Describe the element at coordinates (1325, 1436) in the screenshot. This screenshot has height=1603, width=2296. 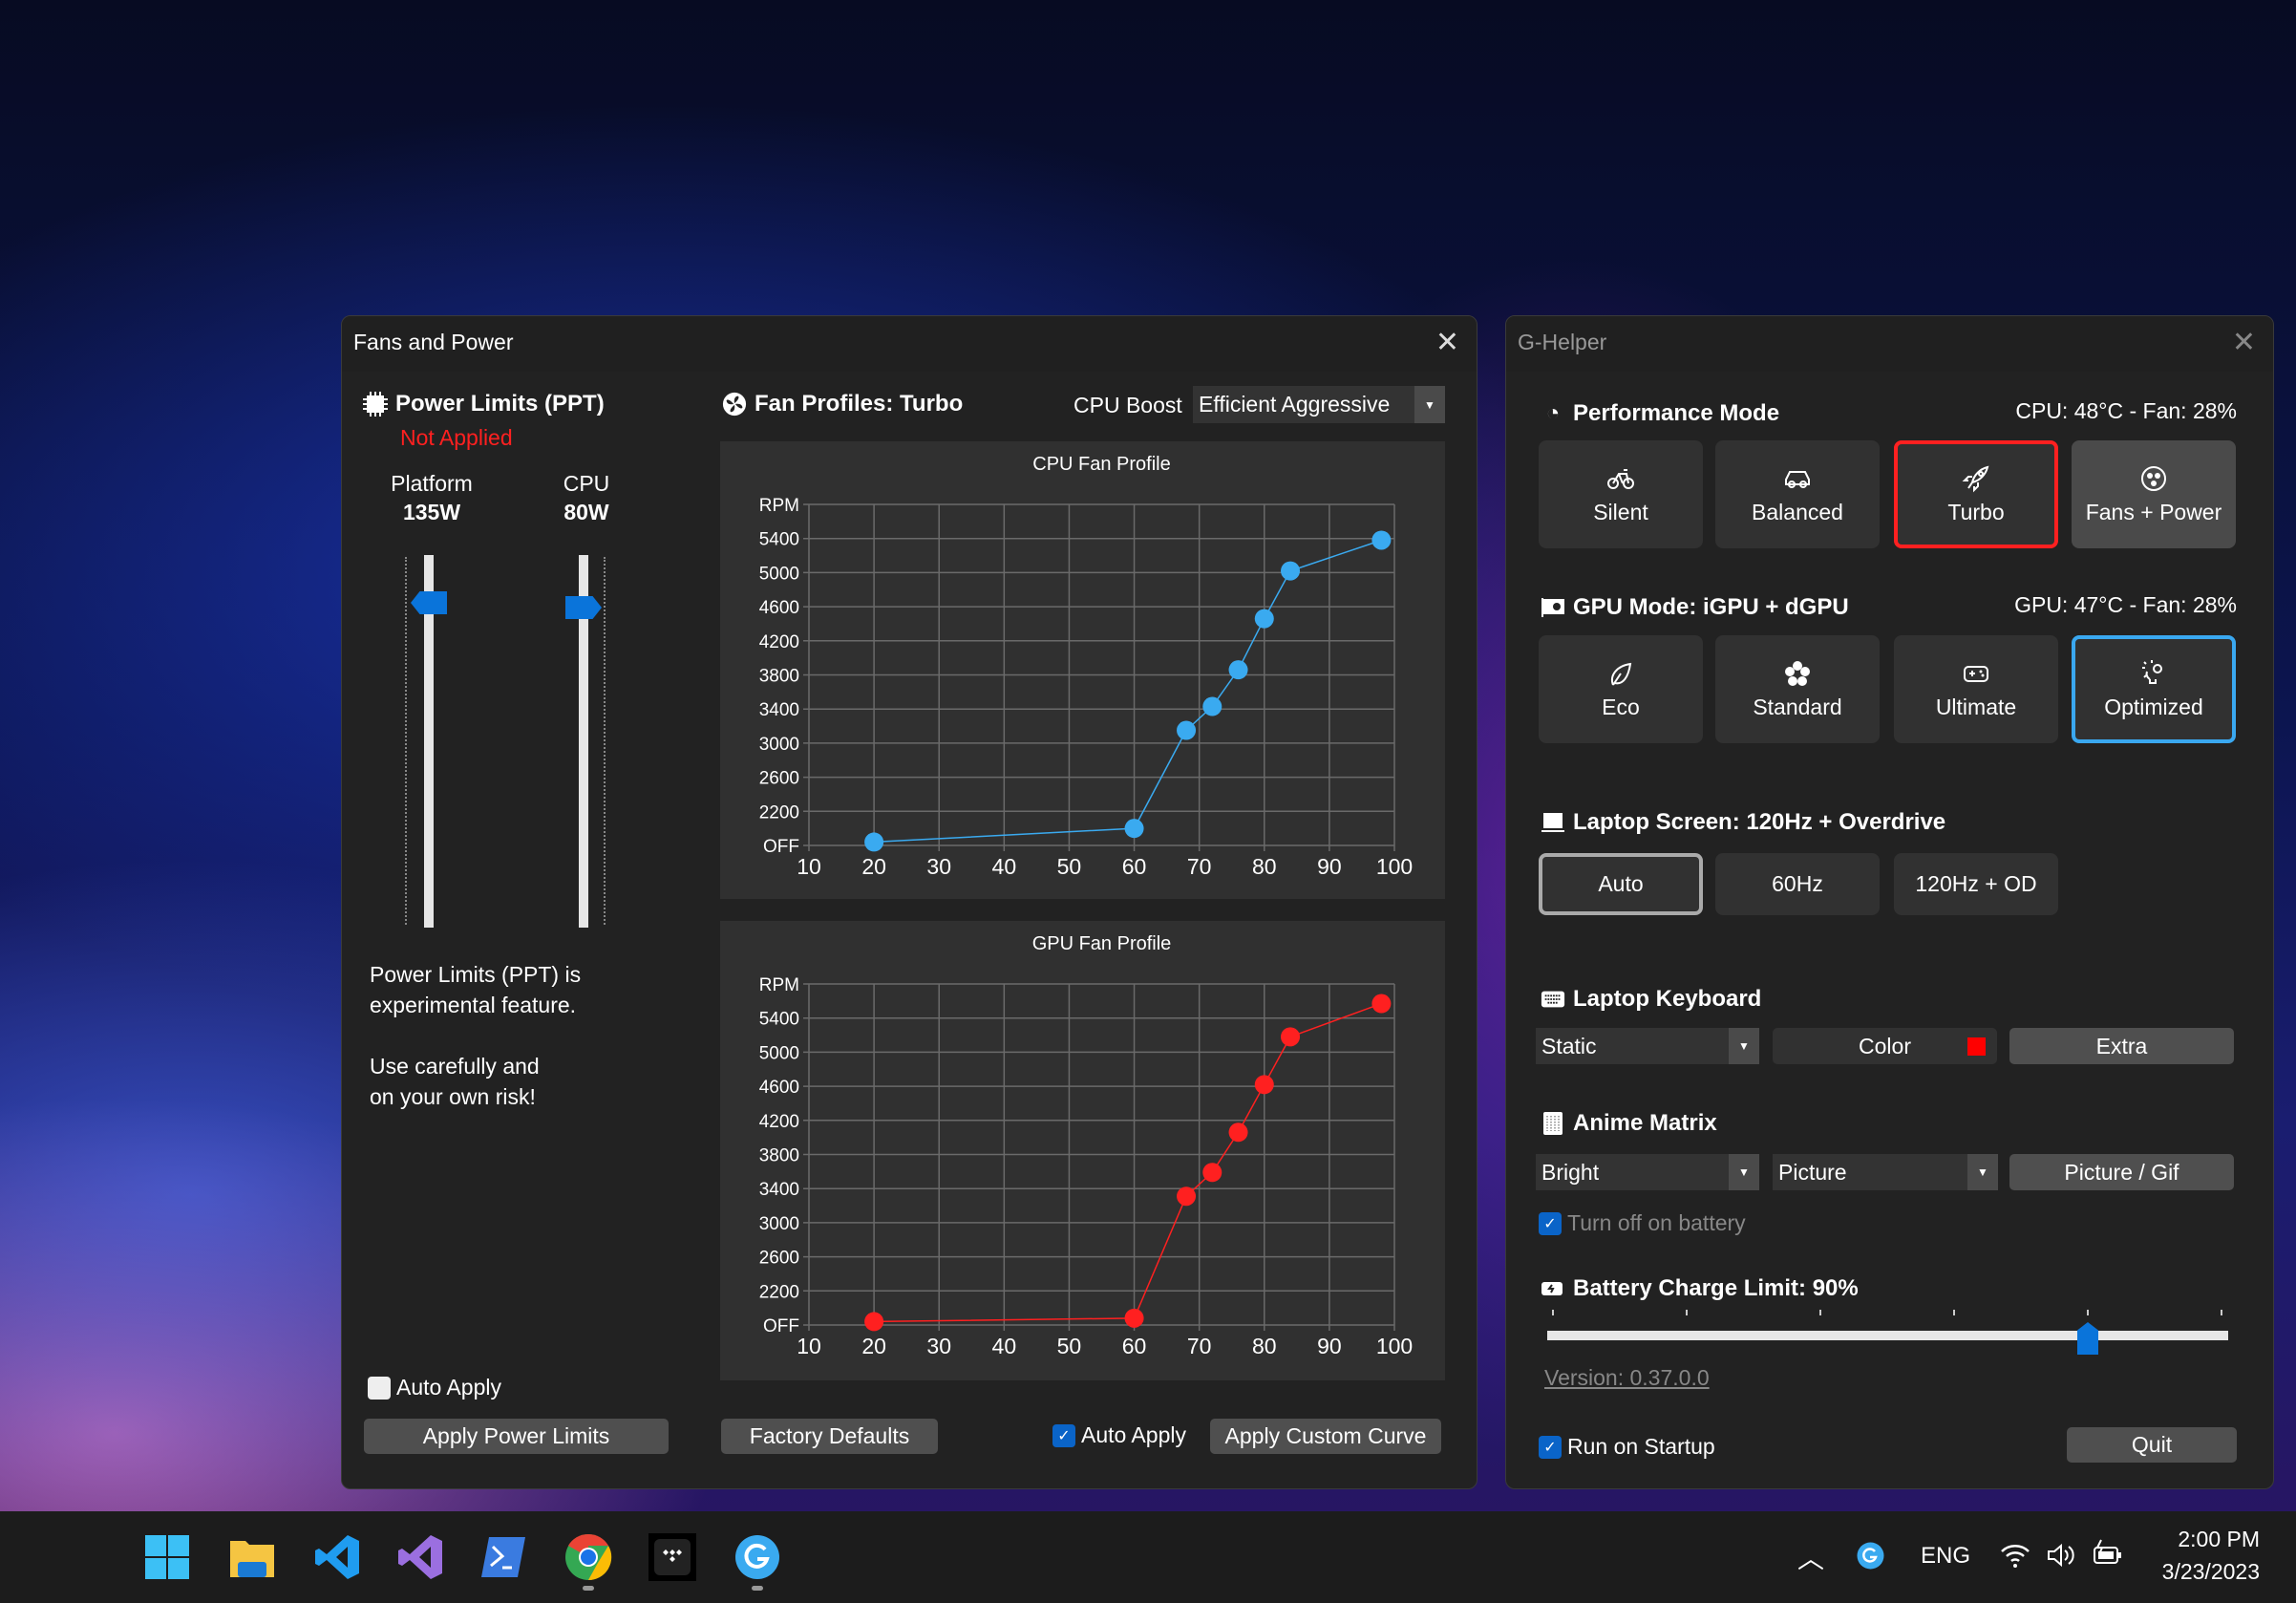
I see `apply-custom-curve-button: Apply Custom Curve` at that location.